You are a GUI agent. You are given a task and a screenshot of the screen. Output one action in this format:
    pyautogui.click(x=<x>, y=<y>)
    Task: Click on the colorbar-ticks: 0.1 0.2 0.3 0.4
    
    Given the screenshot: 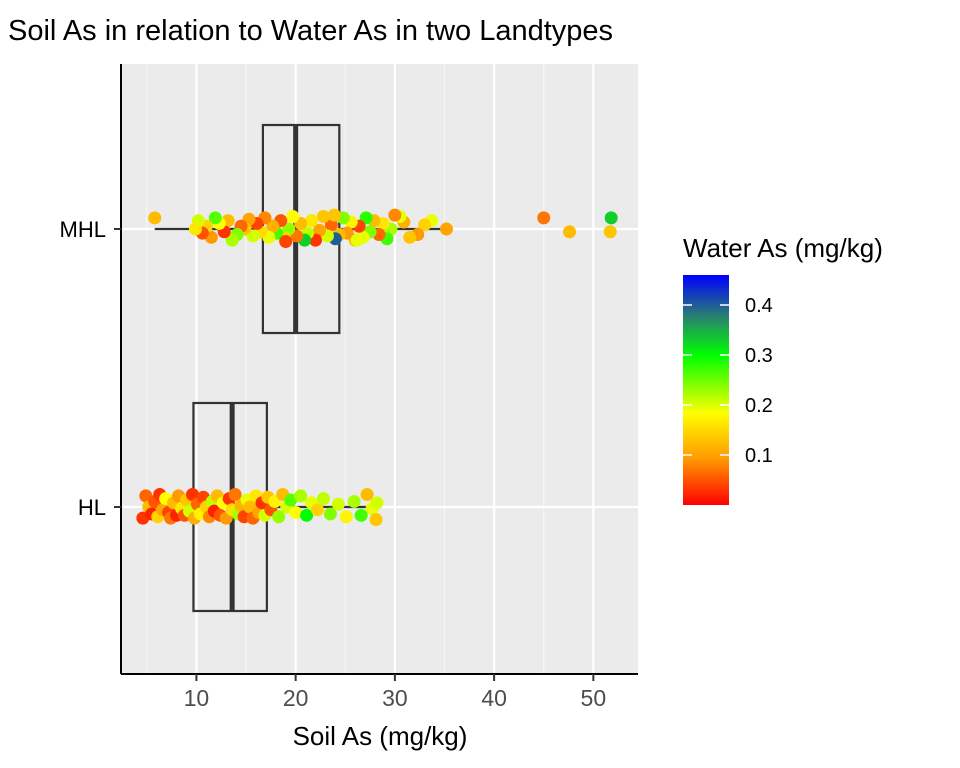 What is the action you would take?
    pyautogui.click(x=728, y=381)
    